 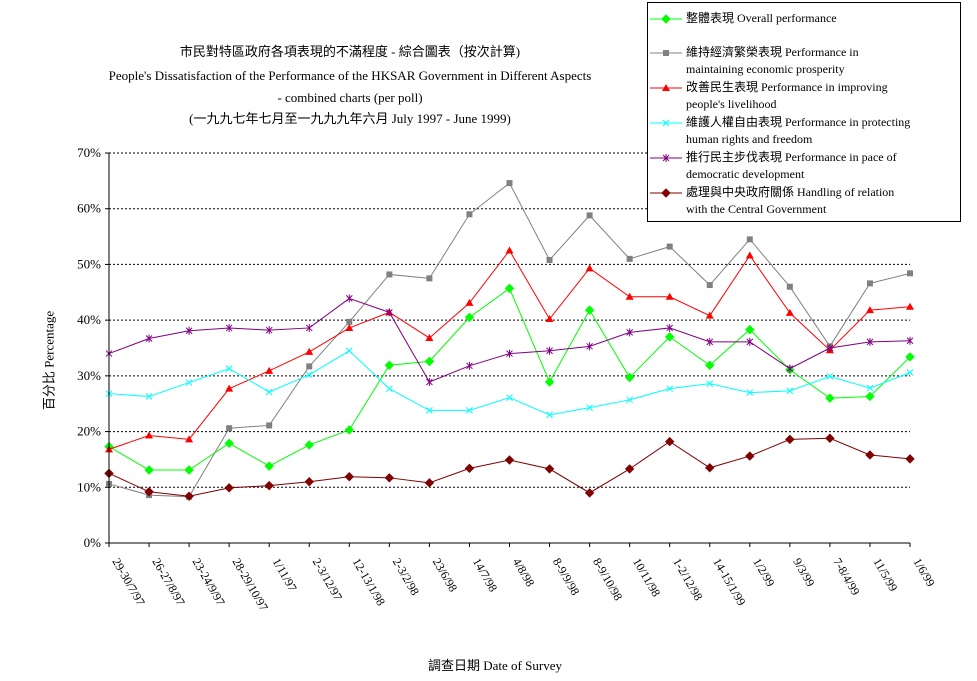 I want to click on x-tick-label: 23/6/98, so click(x=445, y=575).